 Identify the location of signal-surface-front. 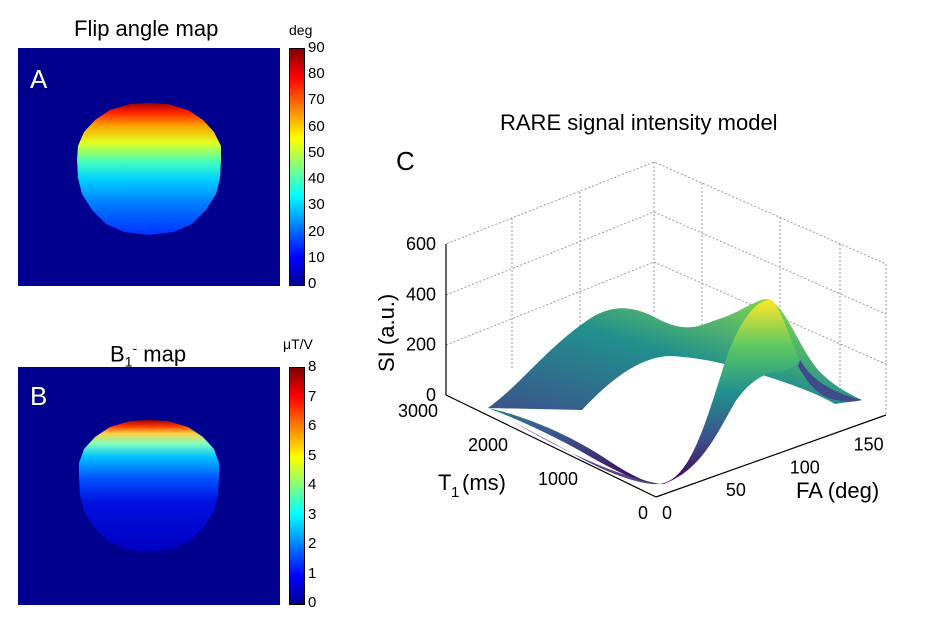
(644, 392).